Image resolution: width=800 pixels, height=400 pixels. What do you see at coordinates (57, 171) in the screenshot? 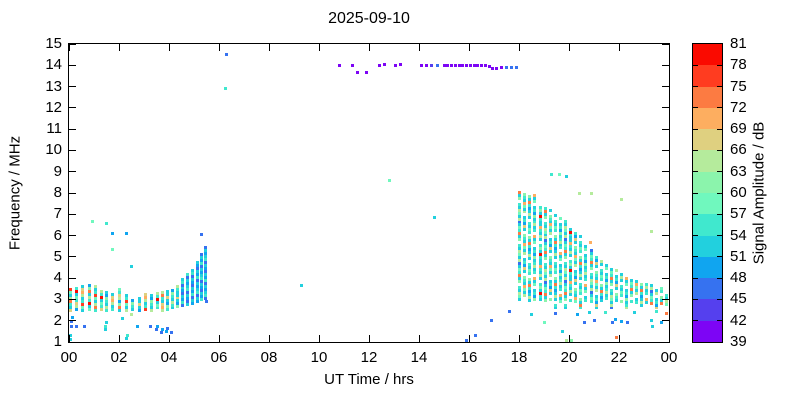
I see `y-tick-label: 9` at bounding box center [57, 171].